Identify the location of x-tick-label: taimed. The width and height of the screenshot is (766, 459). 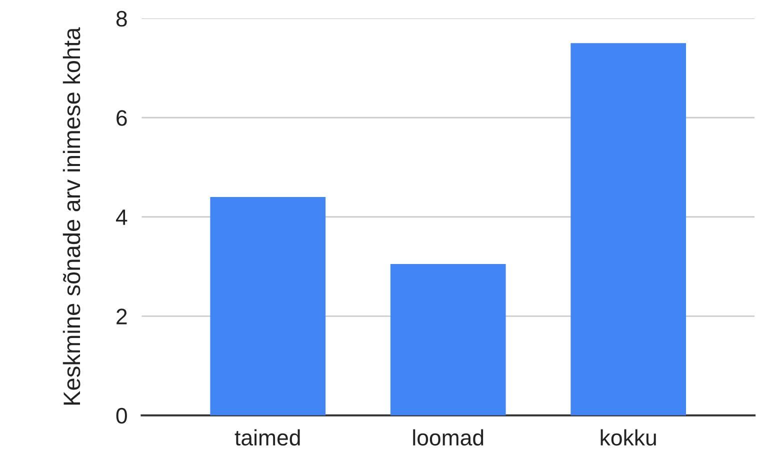
(267, 437).